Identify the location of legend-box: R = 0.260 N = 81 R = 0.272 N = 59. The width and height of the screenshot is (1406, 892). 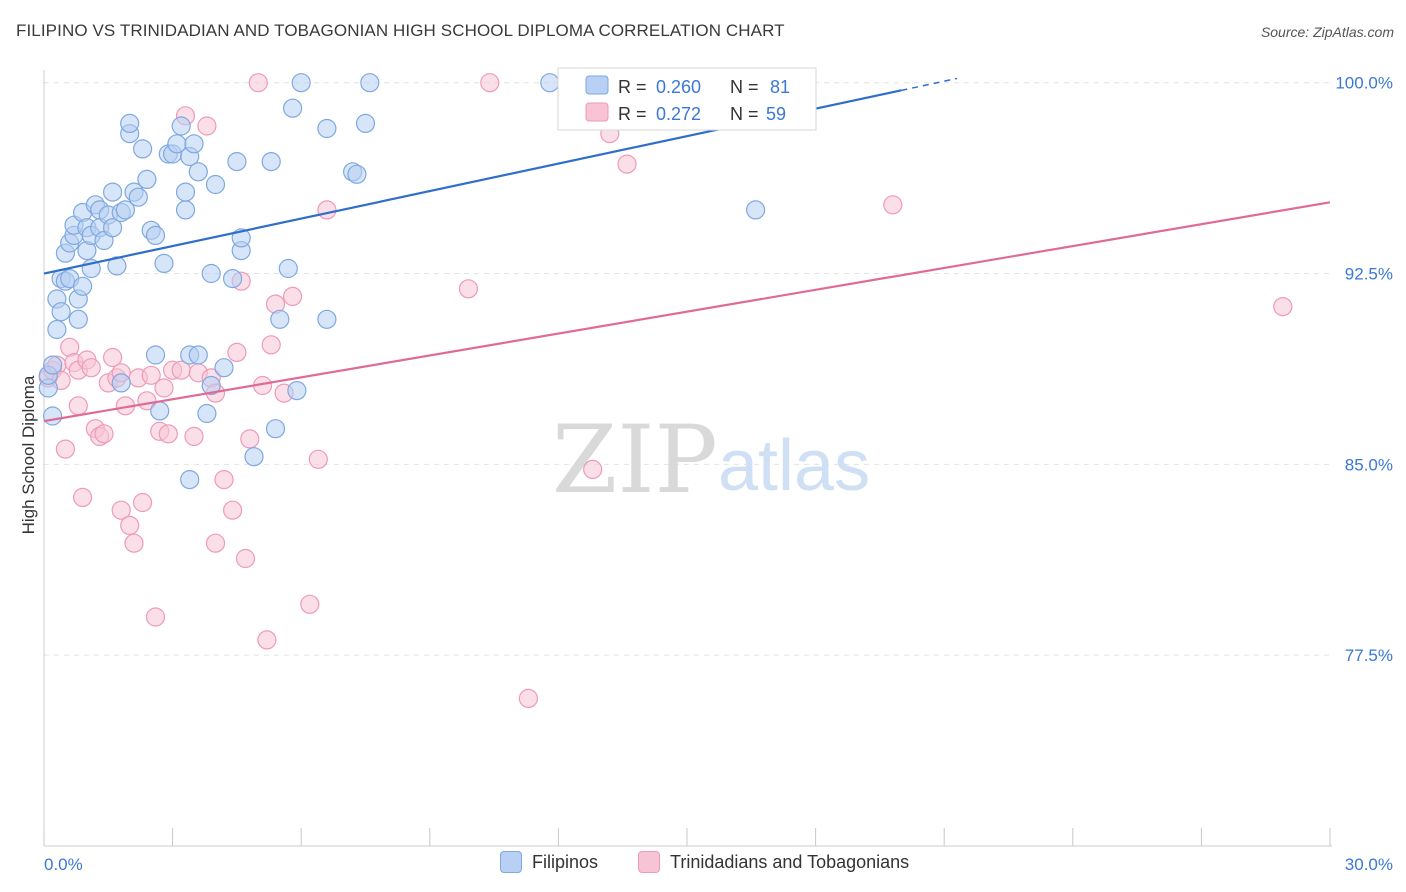
(687, 99).